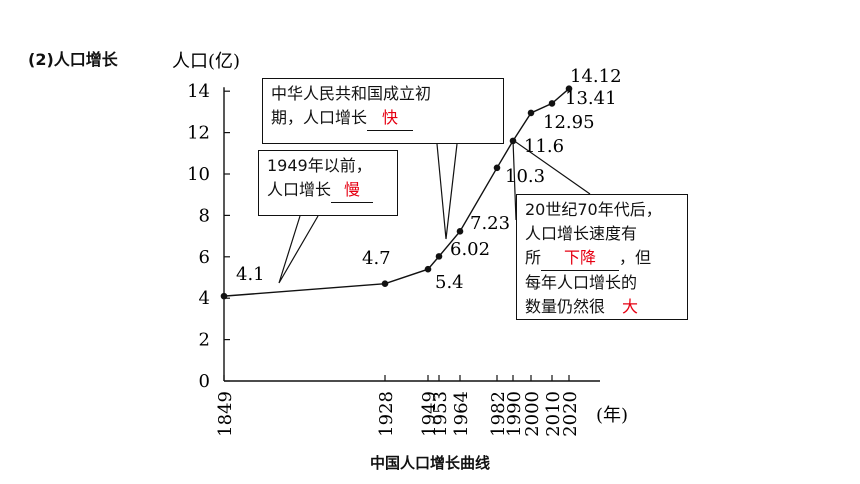  Describe the element at coordinates (553, 414) in the screenshot. I see `x-tick-label: 2010` at that location.